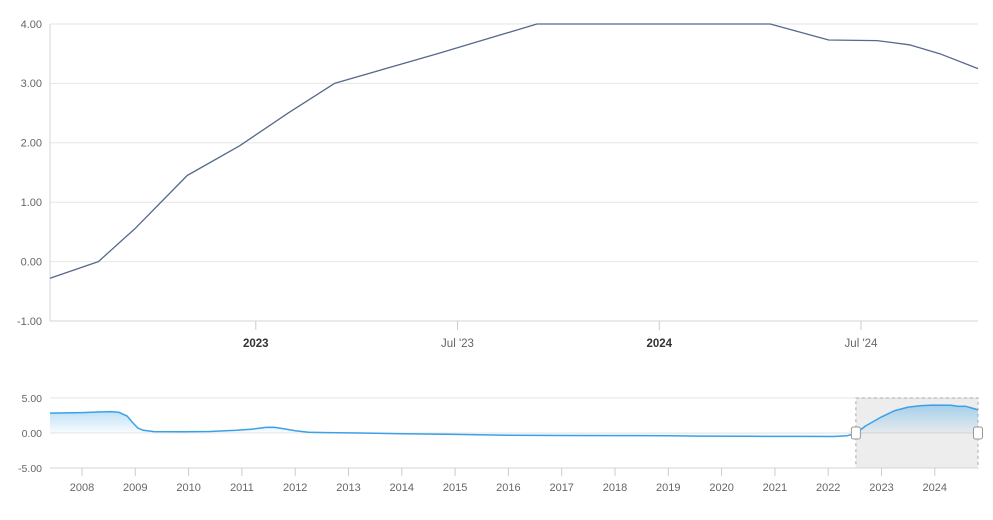 This screenshot has width=993, height=520. What do you see at coordinates (82, 488) in the screenshot?
I see `navigator-x-axis-label: 2008` at bounding box center [82, 488].